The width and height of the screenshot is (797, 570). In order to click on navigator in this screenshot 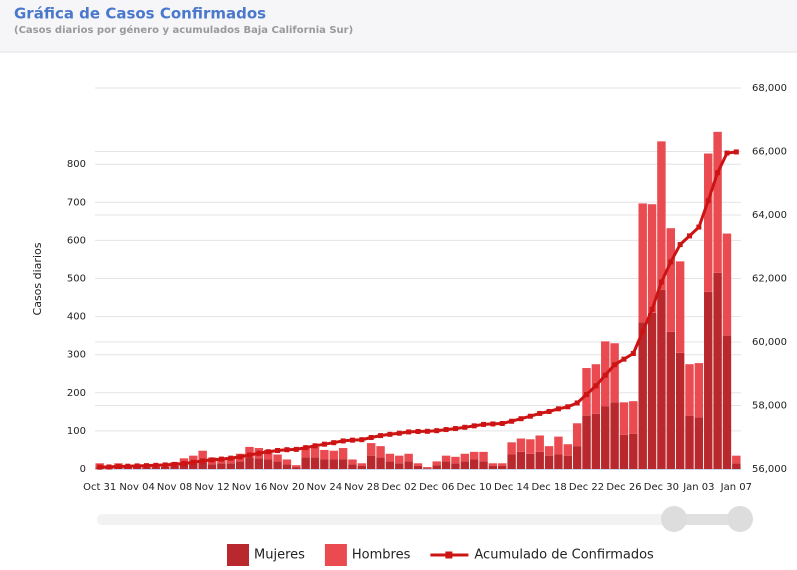, I will do `click(425, 519)`.